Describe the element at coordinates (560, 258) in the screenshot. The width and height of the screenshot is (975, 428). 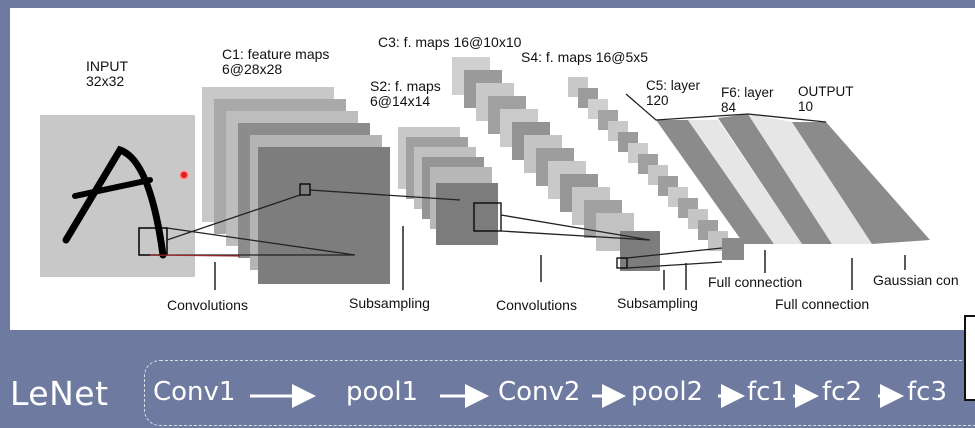
I see `operation-ticks` at that location.